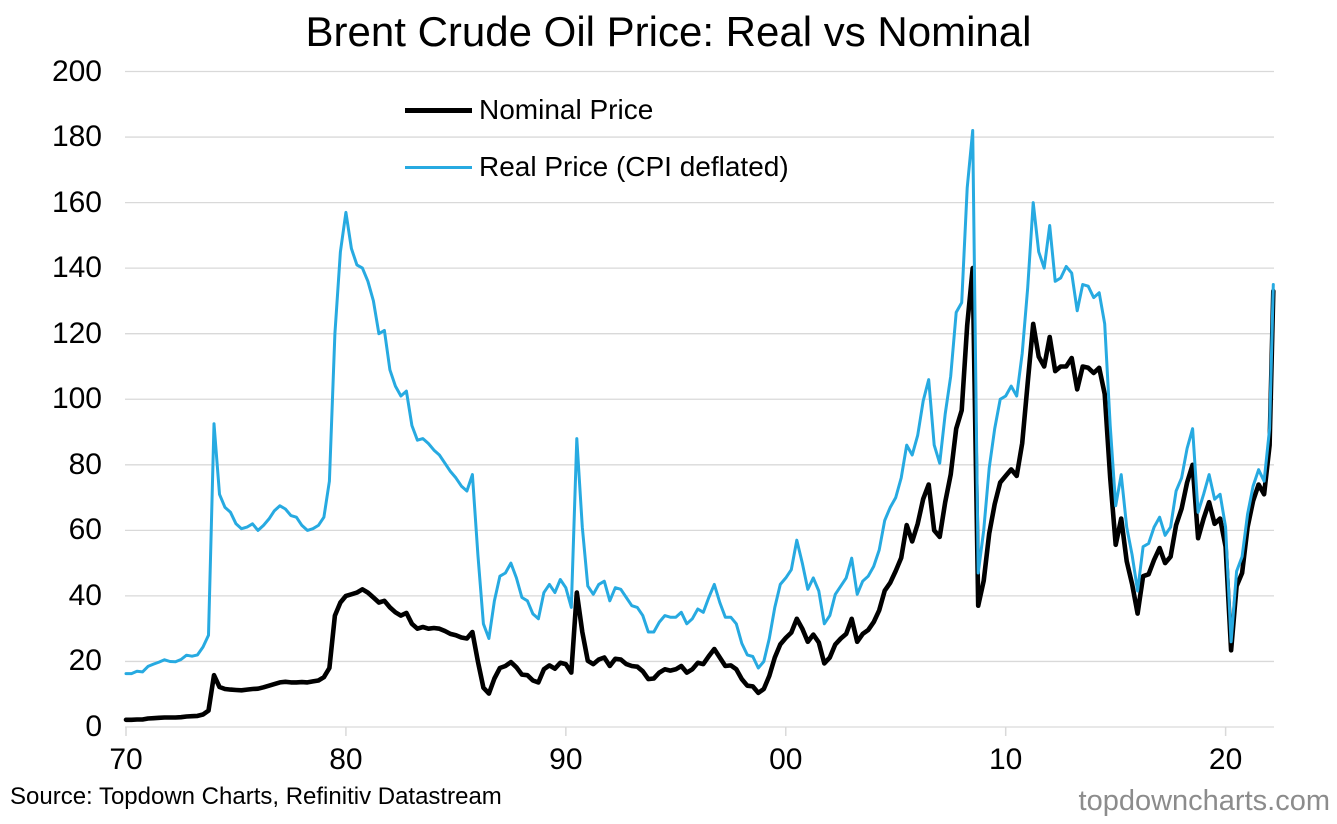 The image size is (1337, 824). I want to click on legend-label-real: Real Price (CPI deflated), so click(634, 166).